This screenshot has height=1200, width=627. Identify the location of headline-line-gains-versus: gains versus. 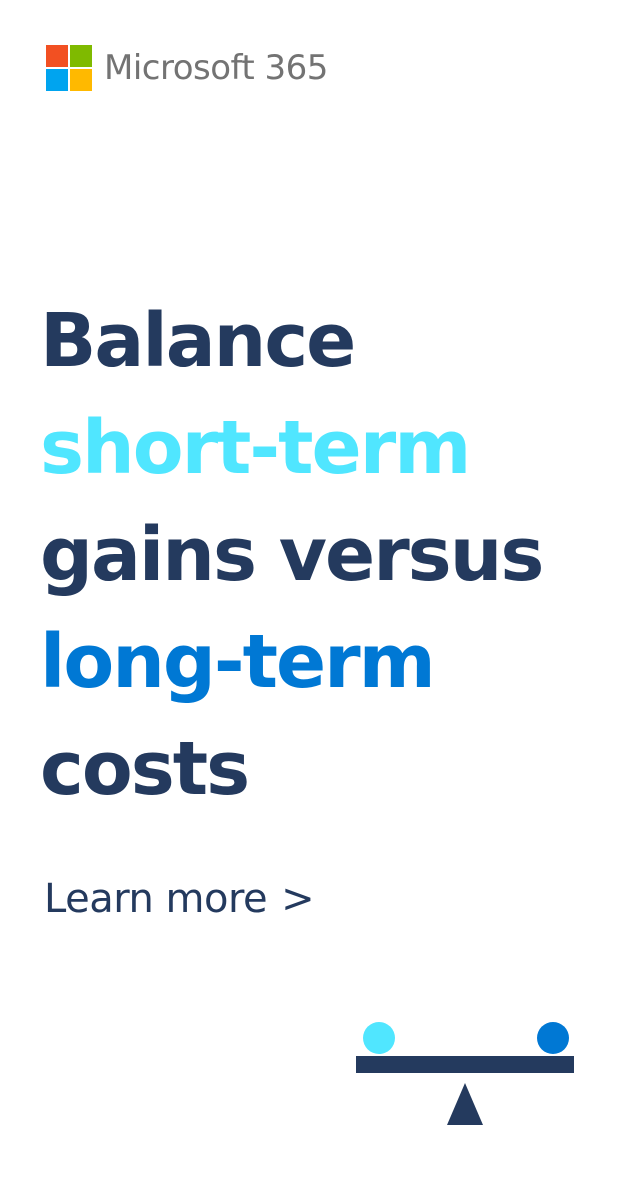
(292, 555).